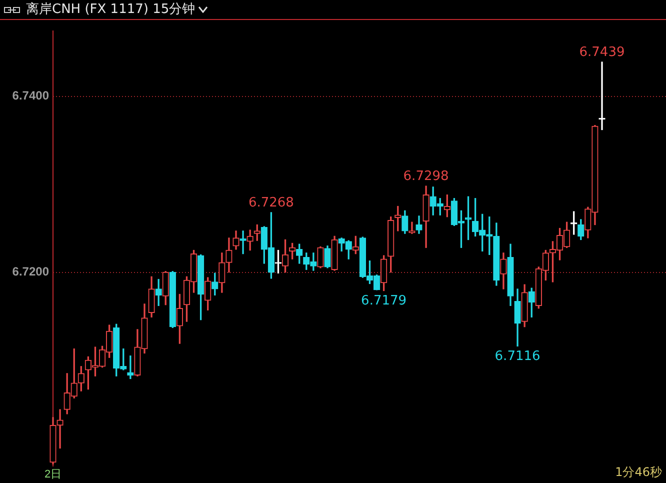  What do you see at coordinates (111, 10) in the screenshot?
I see `chart-title: 离岸CNH (FX 1117) 15分钟` at bounding box center [111, 10].